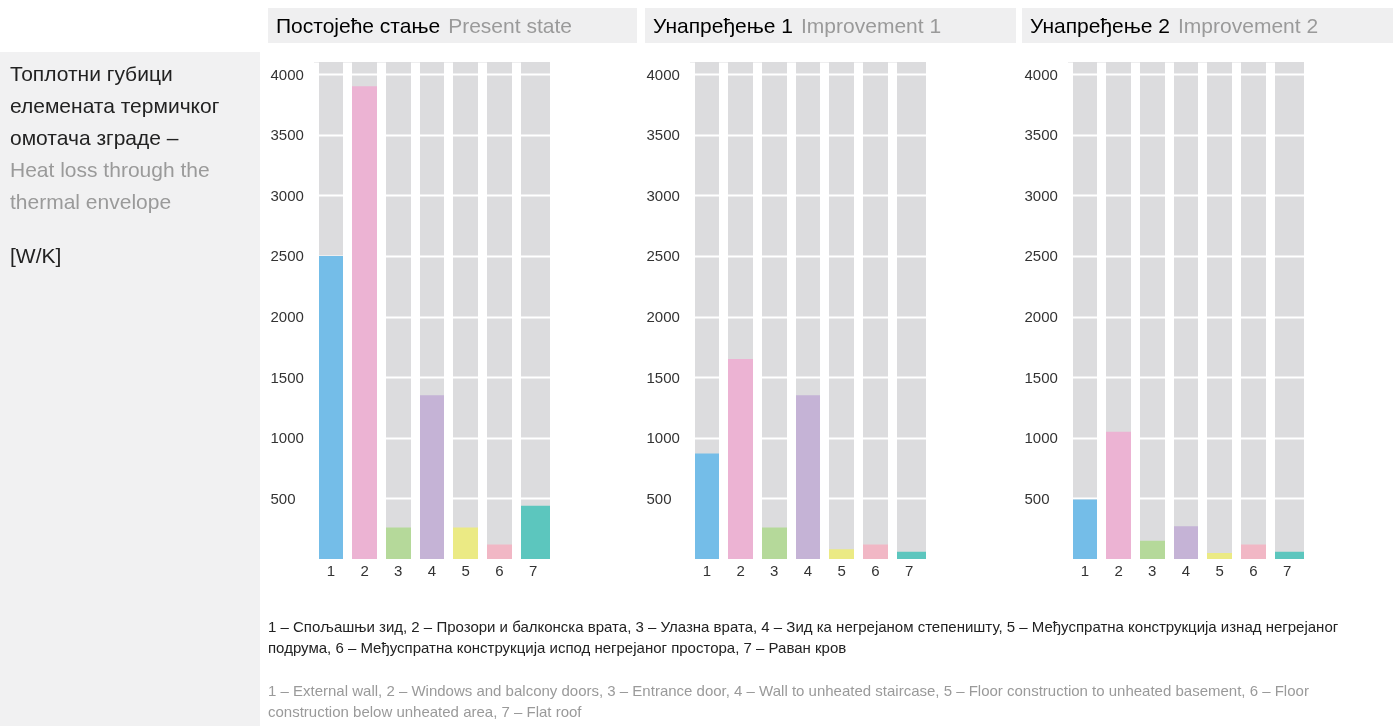  I want to click on chart-title: Унапређење 2, so click(1100, 25).